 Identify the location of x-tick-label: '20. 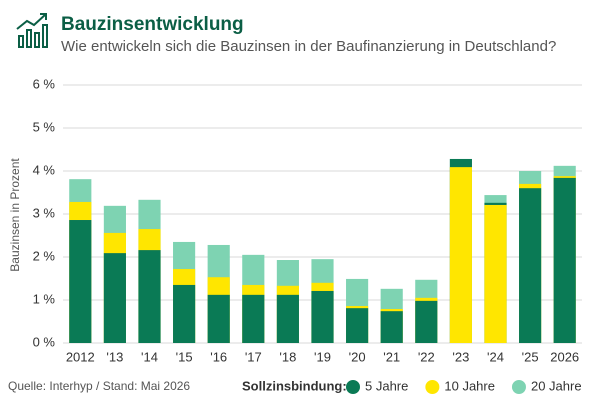
(357, 356).